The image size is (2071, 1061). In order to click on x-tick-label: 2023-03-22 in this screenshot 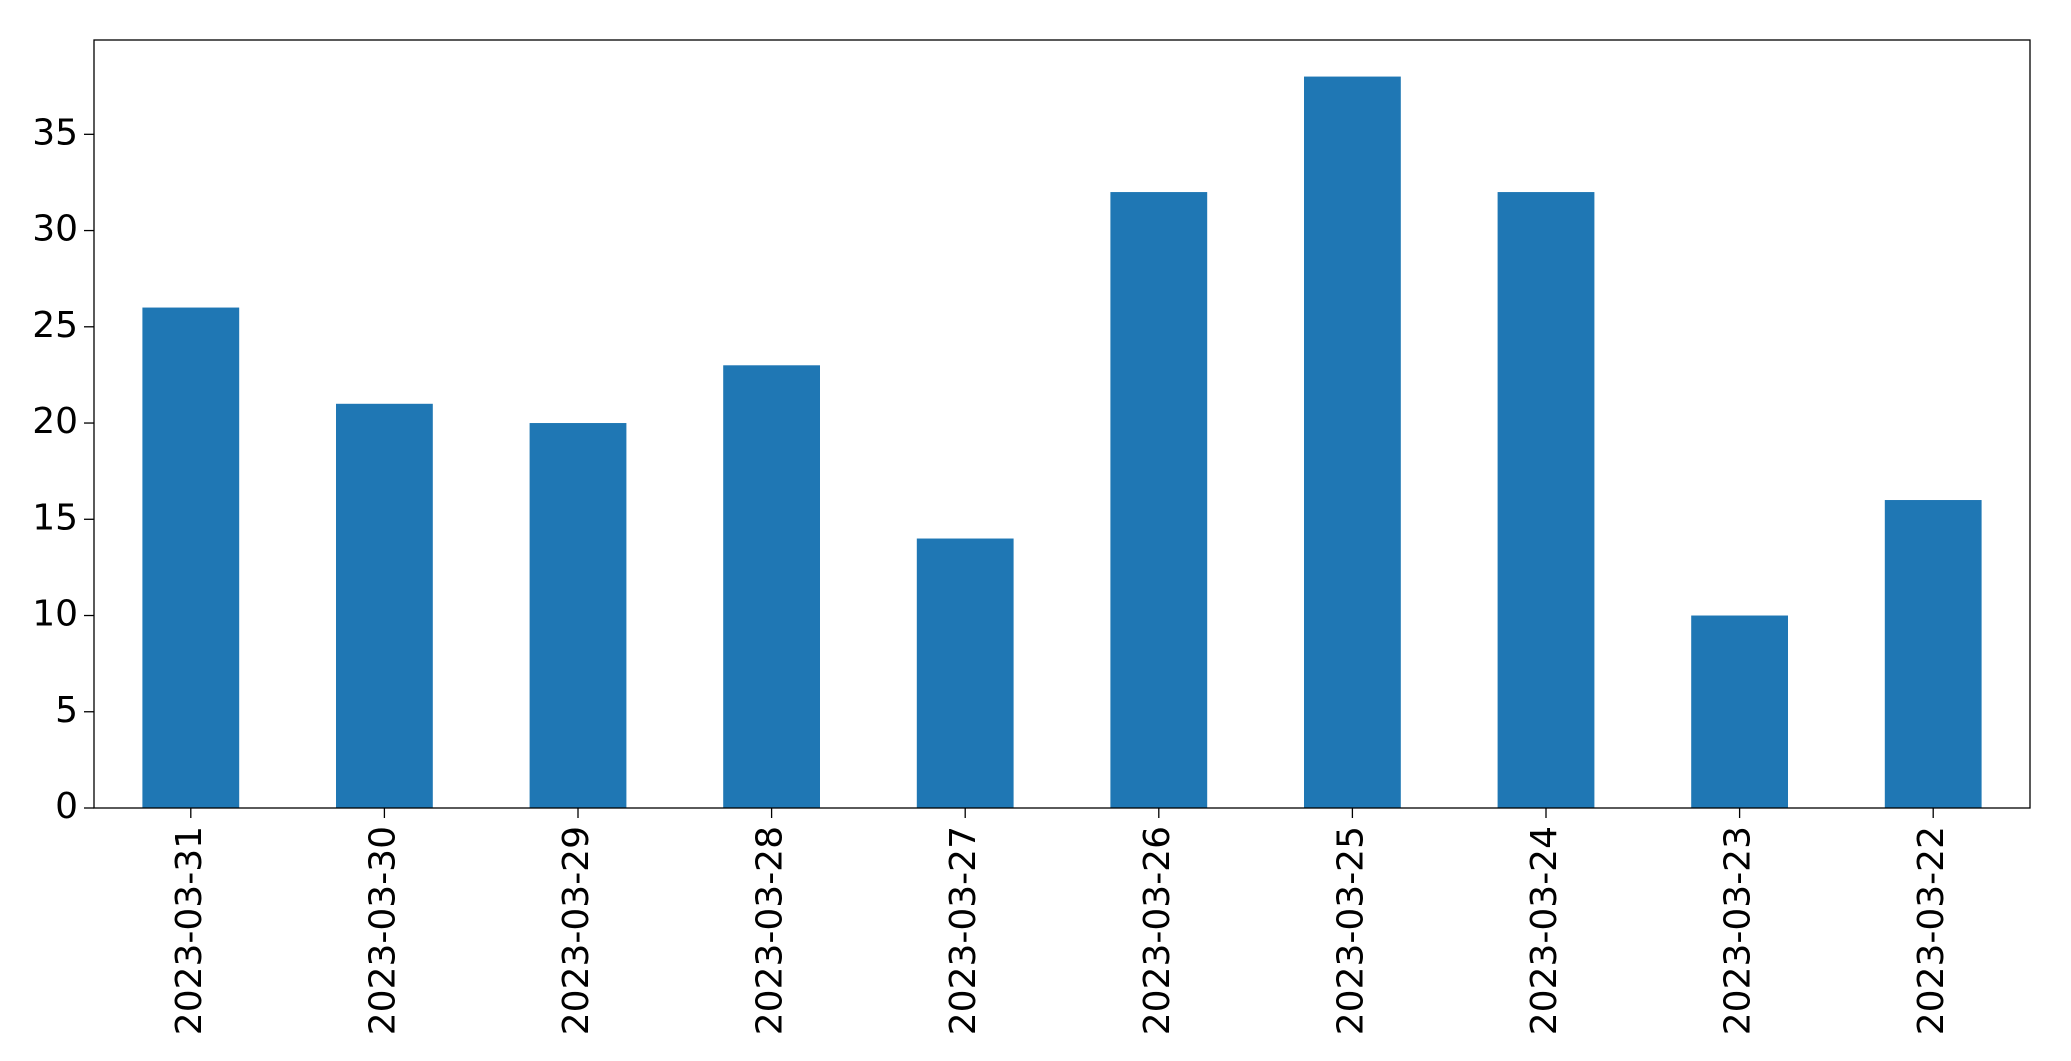, I will do `click(1931, 930)`.